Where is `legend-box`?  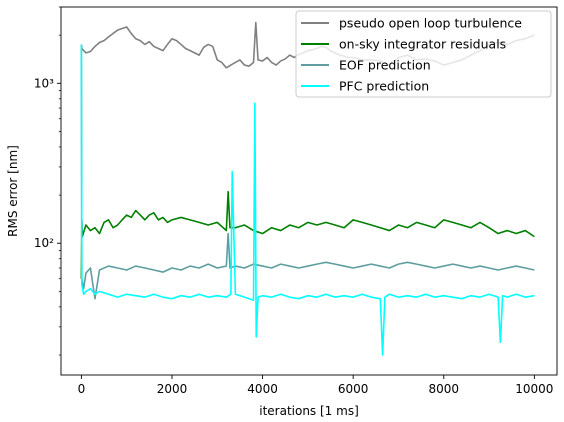 legend-box is located at coordinates (423, 54).